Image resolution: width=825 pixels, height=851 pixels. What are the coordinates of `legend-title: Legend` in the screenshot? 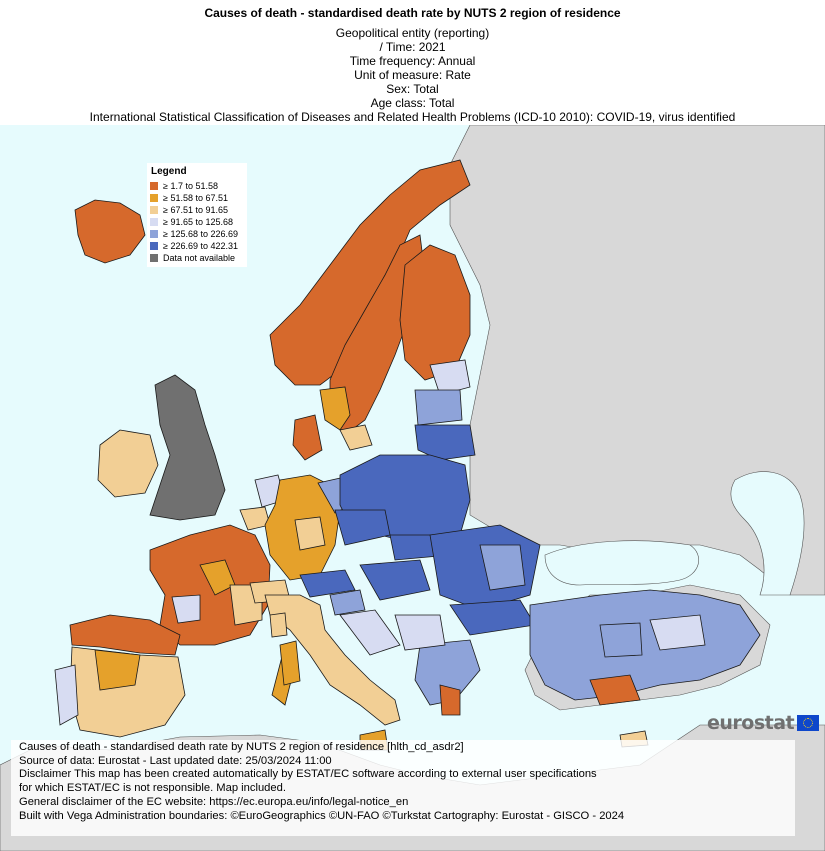 It's located at (169, 171).